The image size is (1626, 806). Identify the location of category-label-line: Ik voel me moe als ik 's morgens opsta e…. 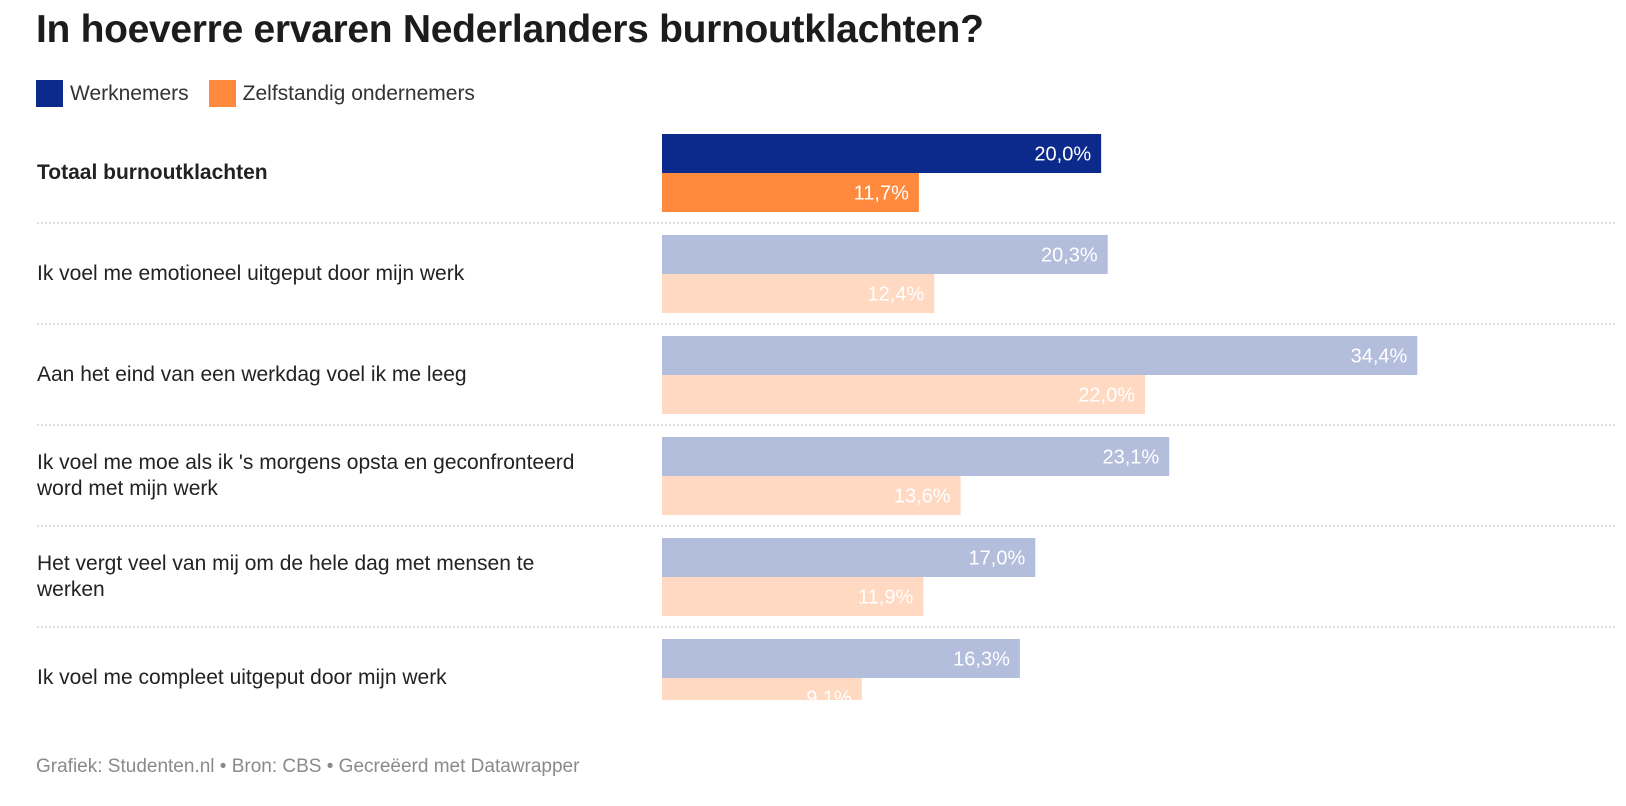
(305, 462).